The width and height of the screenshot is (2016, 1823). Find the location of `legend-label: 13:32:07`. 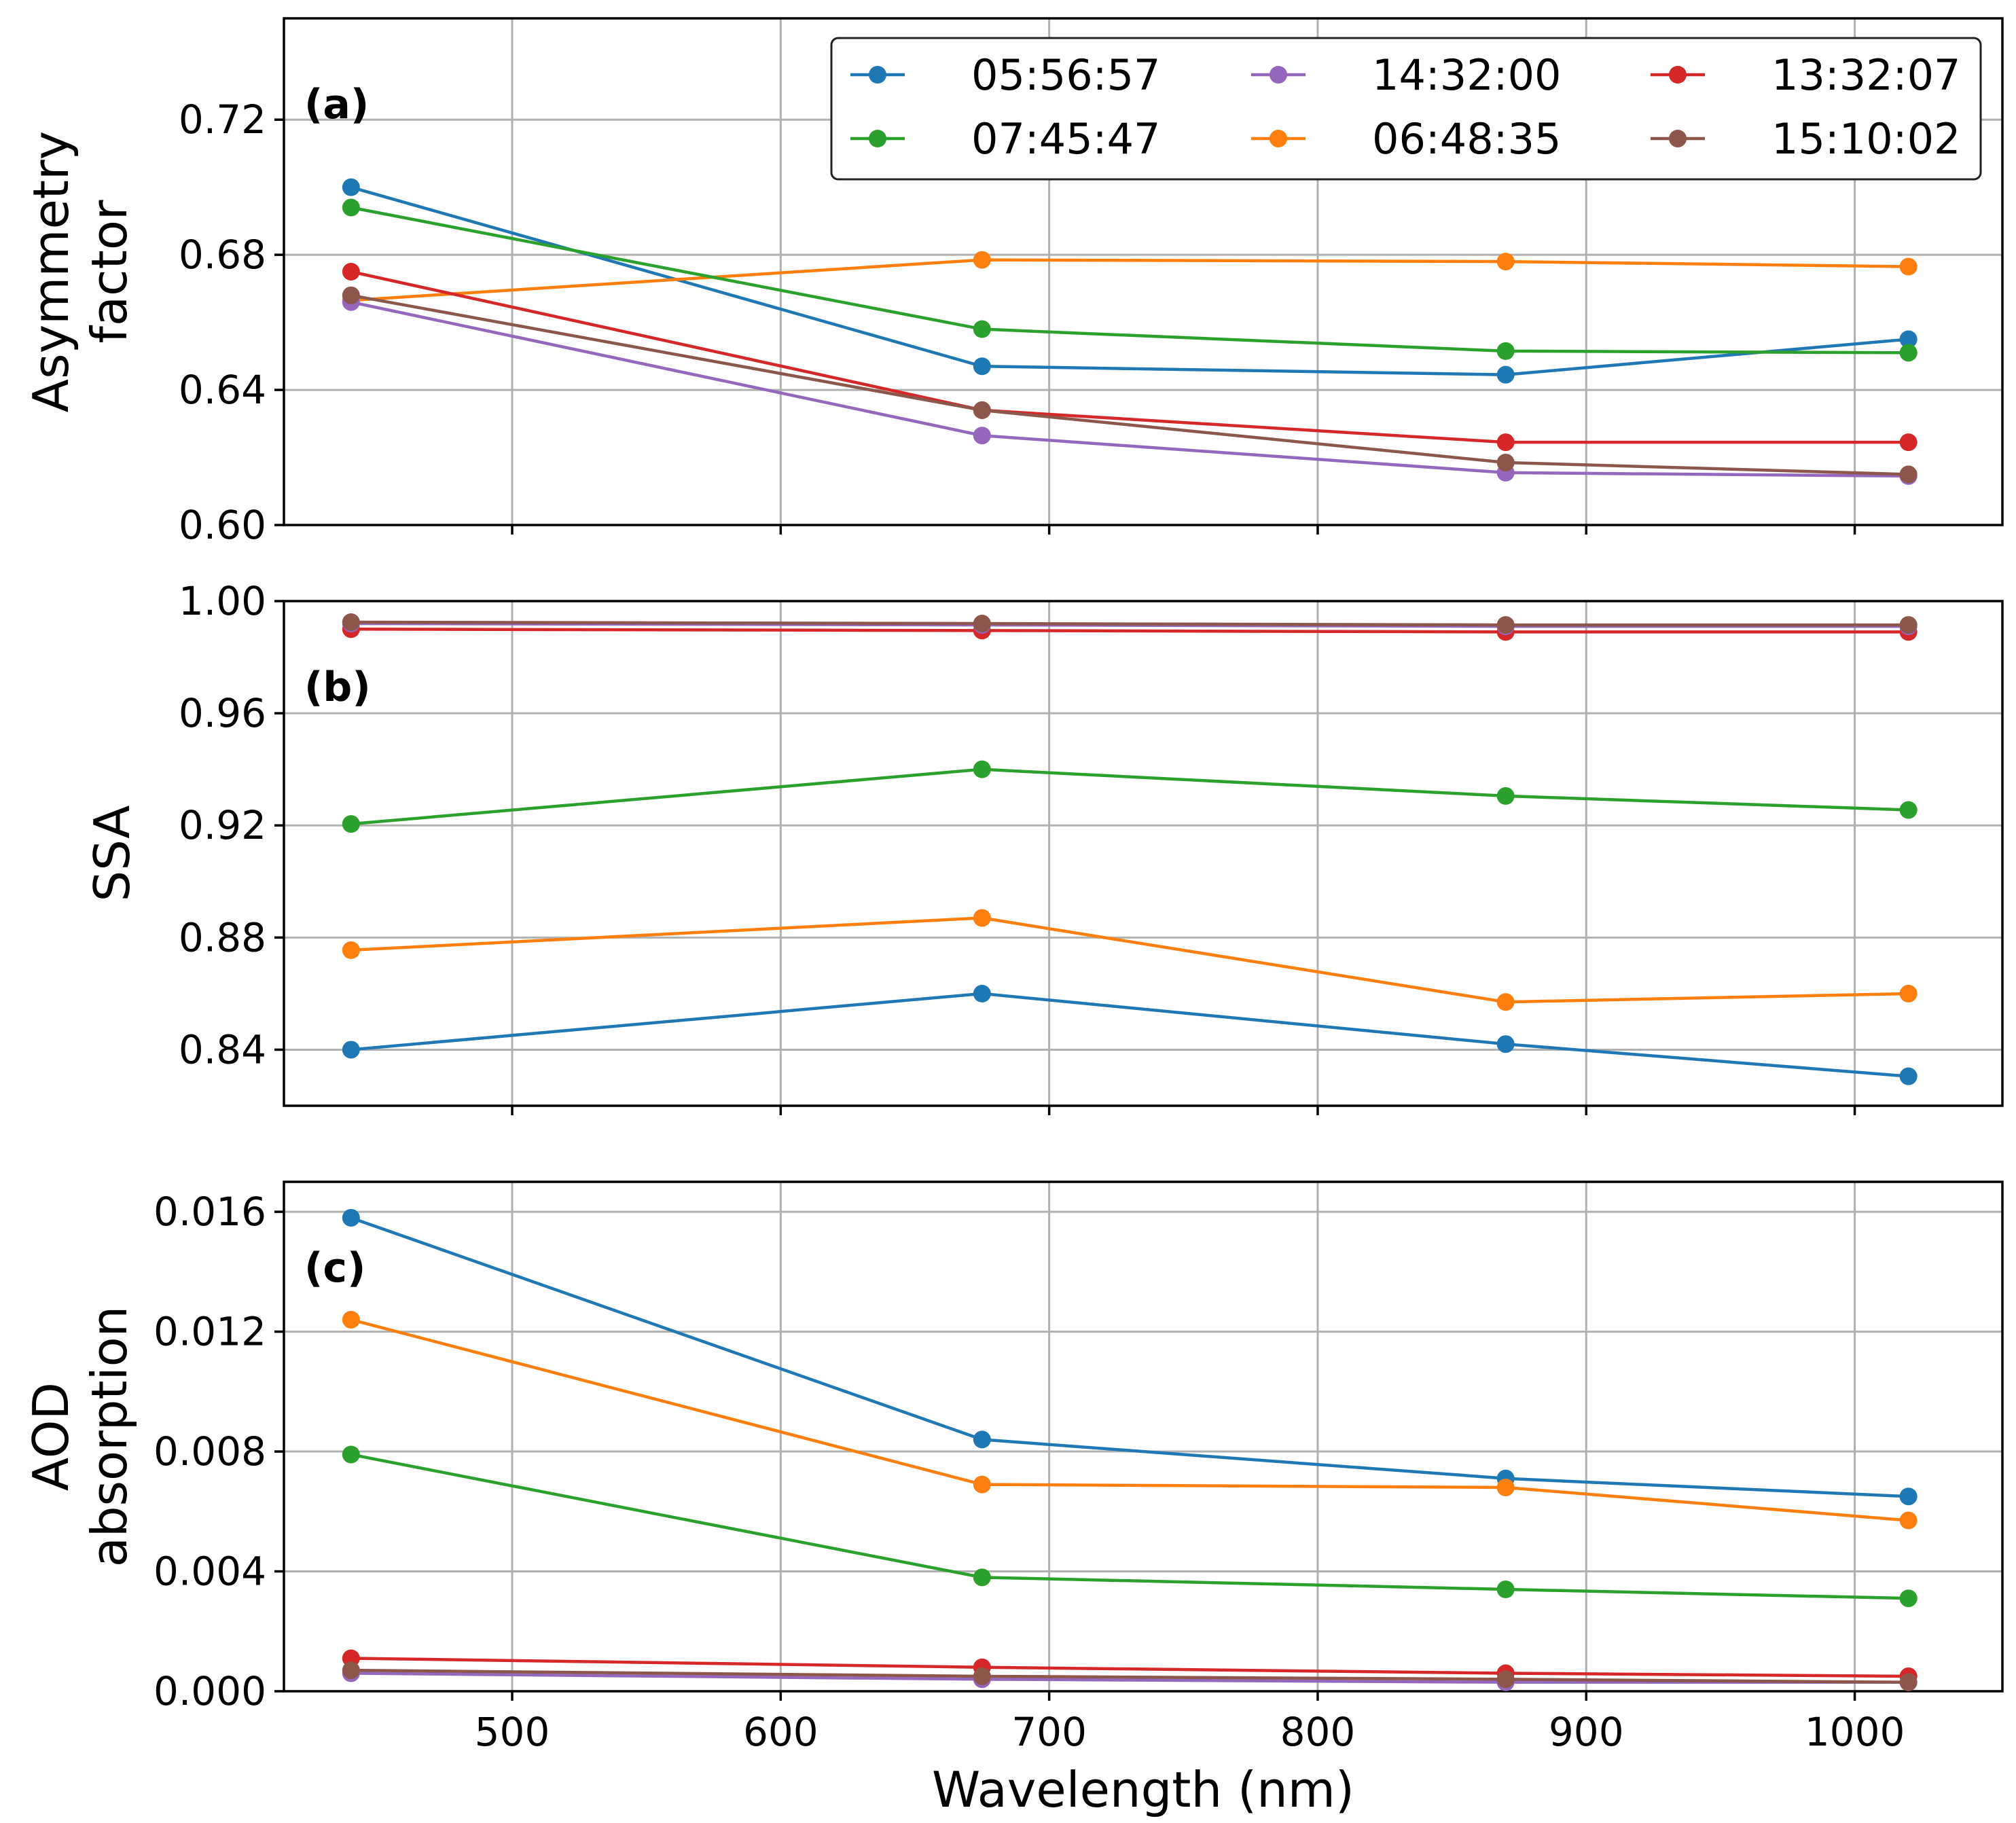

legend-label: 13:32:07 is located at coordinates (1865, 75).